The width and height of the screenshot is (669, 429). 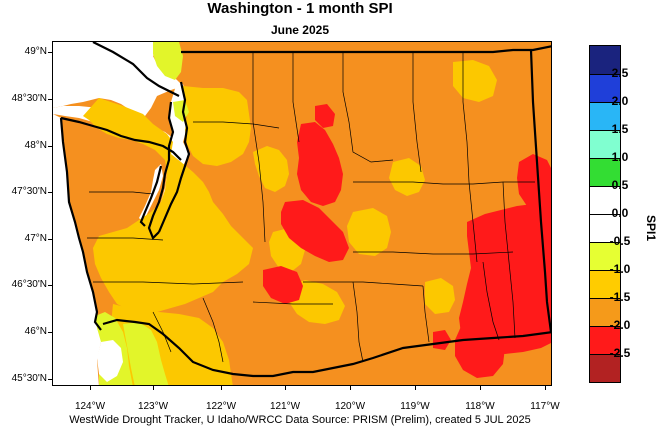 I want to click on lat-label: 45°30'N, so click(x=29, y=378).